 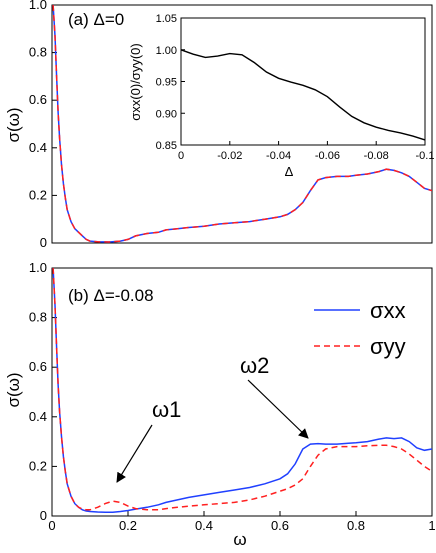 What do you see at coordinates (376, 156) in the screenshot?
I see `inset-x-tick-label: -0.08` at bounding box center [376, 156].